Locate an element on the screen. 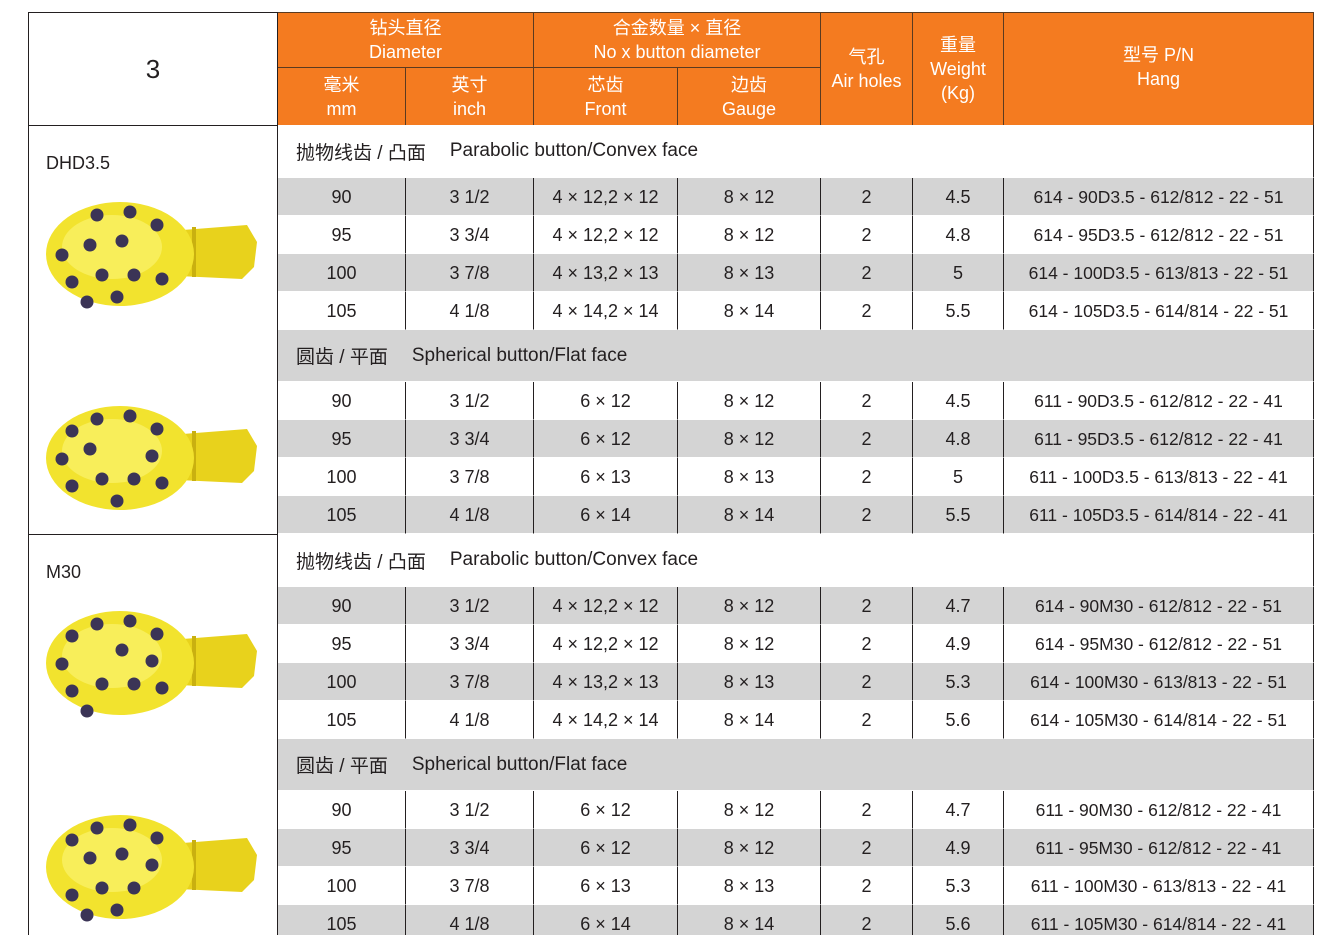 The image size is (1324, 935). table-cell: 5 is located at coordinates (957, 273).